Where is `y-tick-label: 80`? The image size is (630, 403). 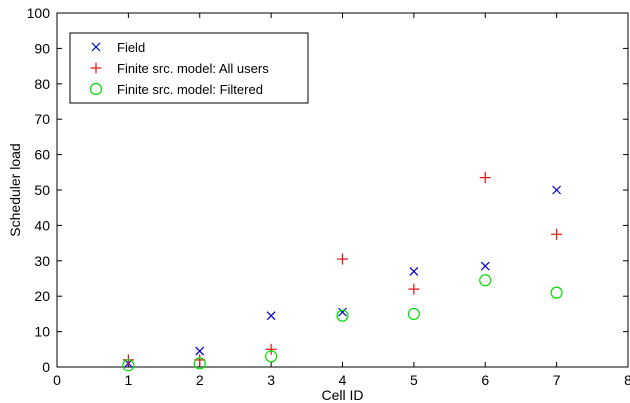
y-tick-label: 80 is located at coordinates (42, 84).